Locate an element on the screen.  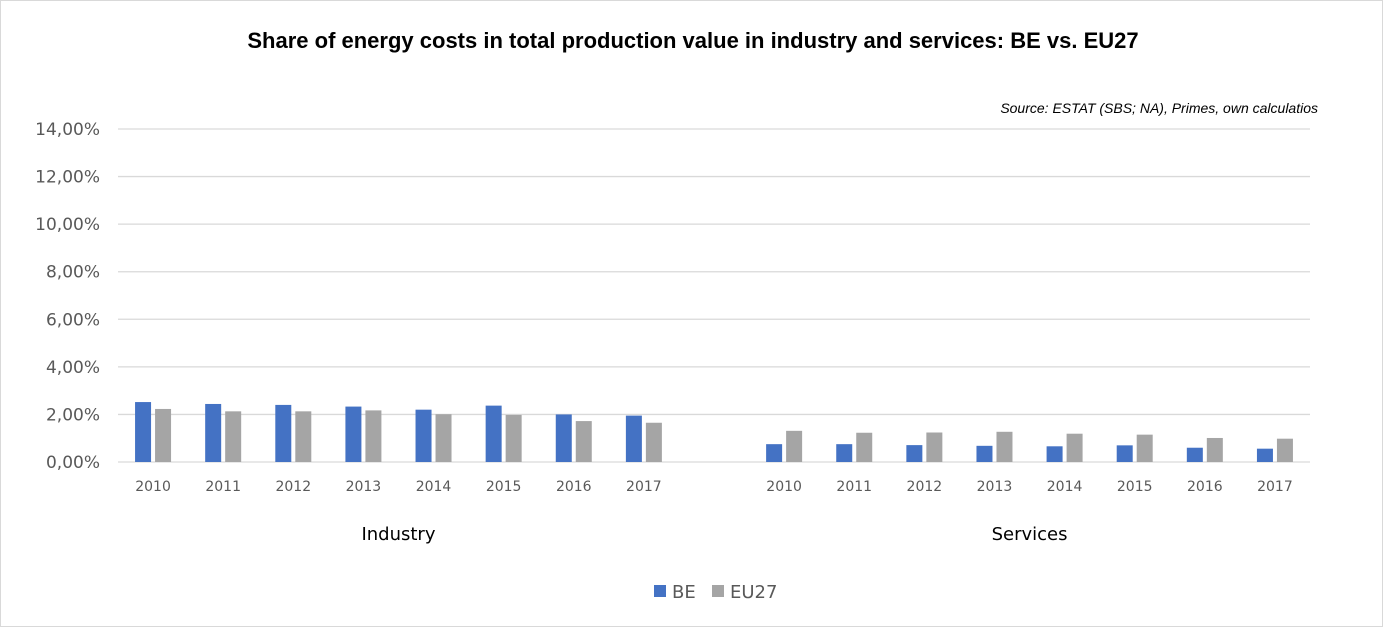
bar-industry-eu27-2017 is located at coordinates (653, 442).